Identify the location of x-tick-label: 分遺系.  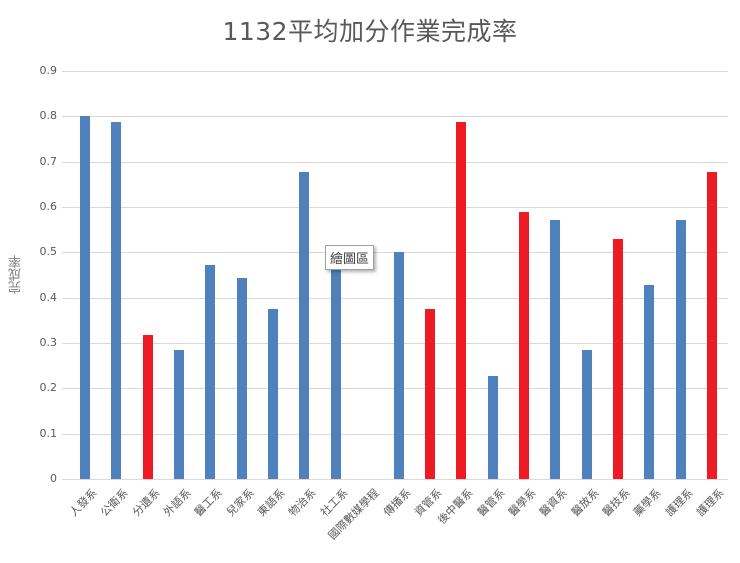
(146, 502).